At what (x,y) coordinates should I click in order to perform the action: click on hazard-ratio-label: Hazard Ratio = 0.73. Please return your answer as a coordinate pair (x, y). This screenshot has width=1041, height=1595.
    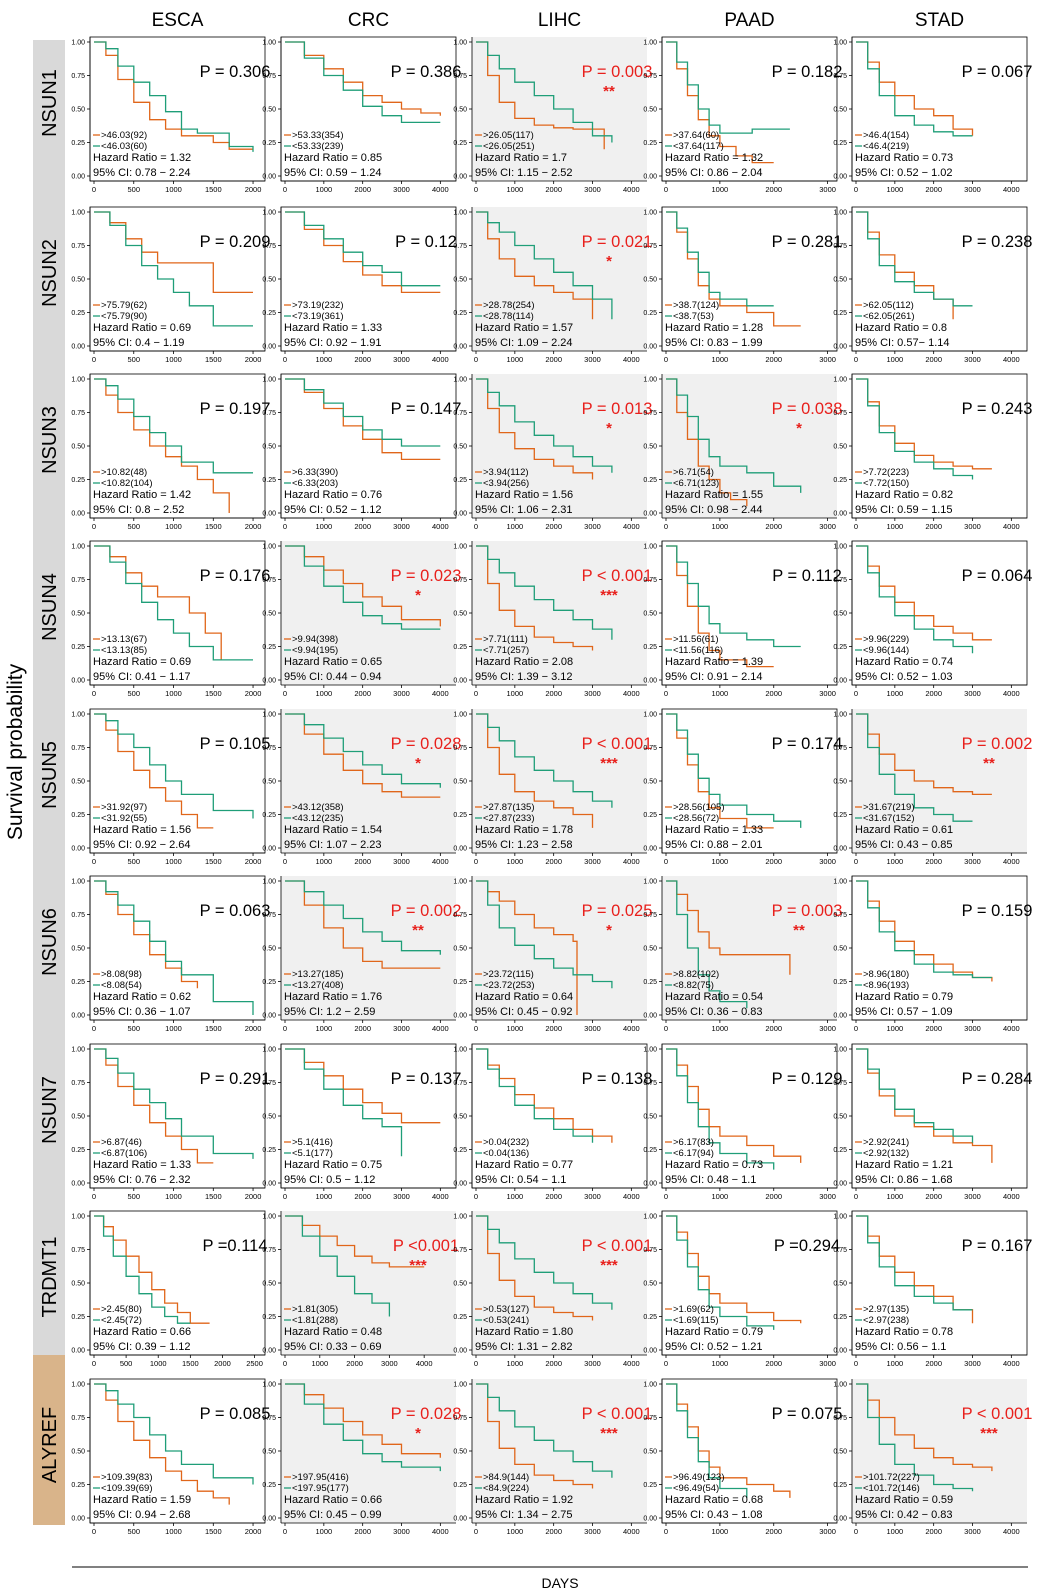
    Looking at the image, I should click on (904, 158).